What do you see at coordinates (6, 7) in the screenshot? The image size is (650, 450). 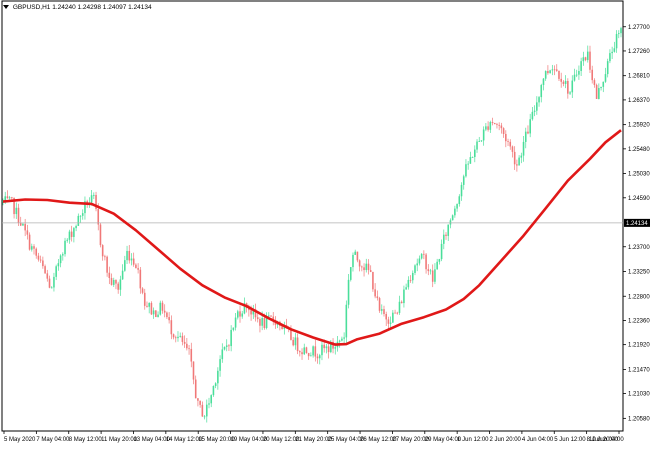 I see `symbol-dropdown-icon` at bounding box center [6, 7].